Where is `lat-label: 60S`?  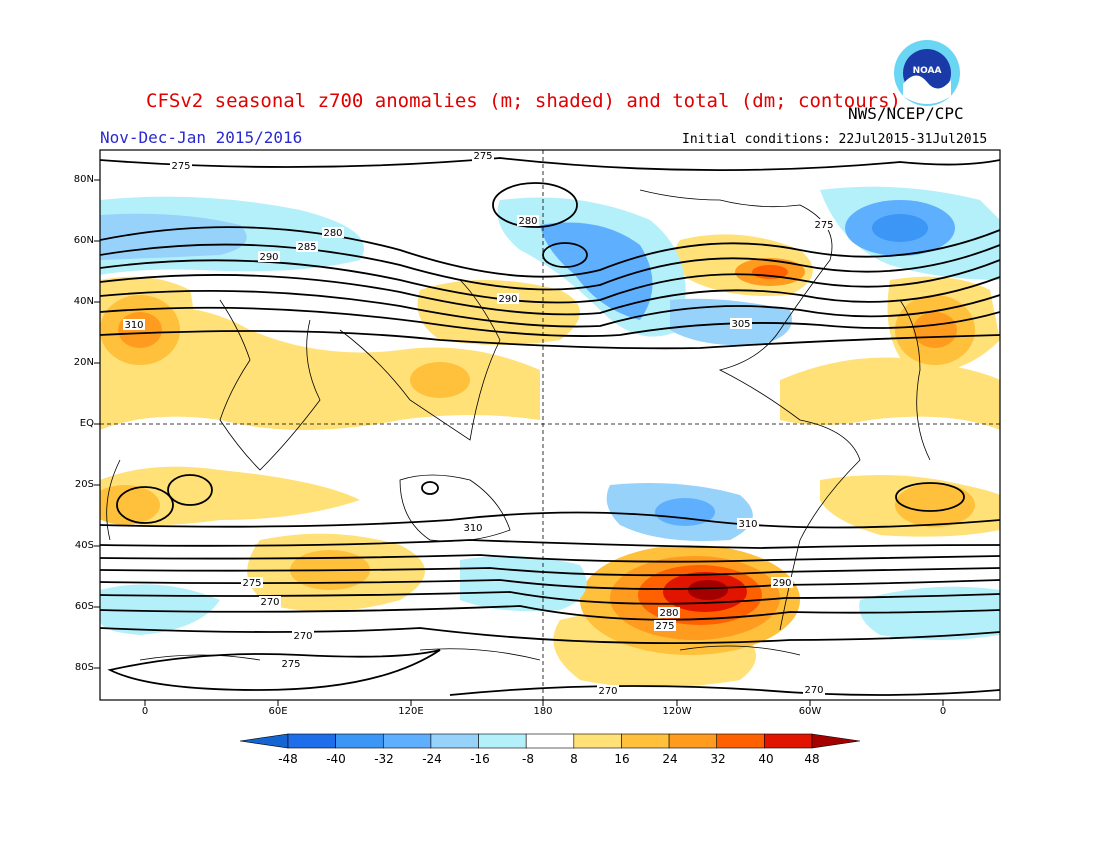
lat-label: 60S is located at coordinates (84, 606).